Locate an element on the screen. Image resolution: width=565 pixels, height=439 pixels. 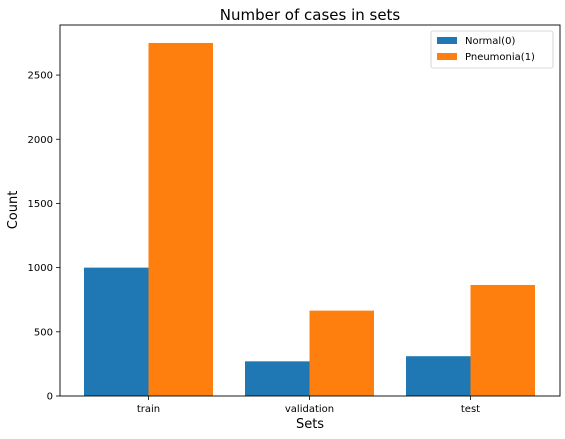
y-tick-label: 1000 is located at coordinates (40, 268).